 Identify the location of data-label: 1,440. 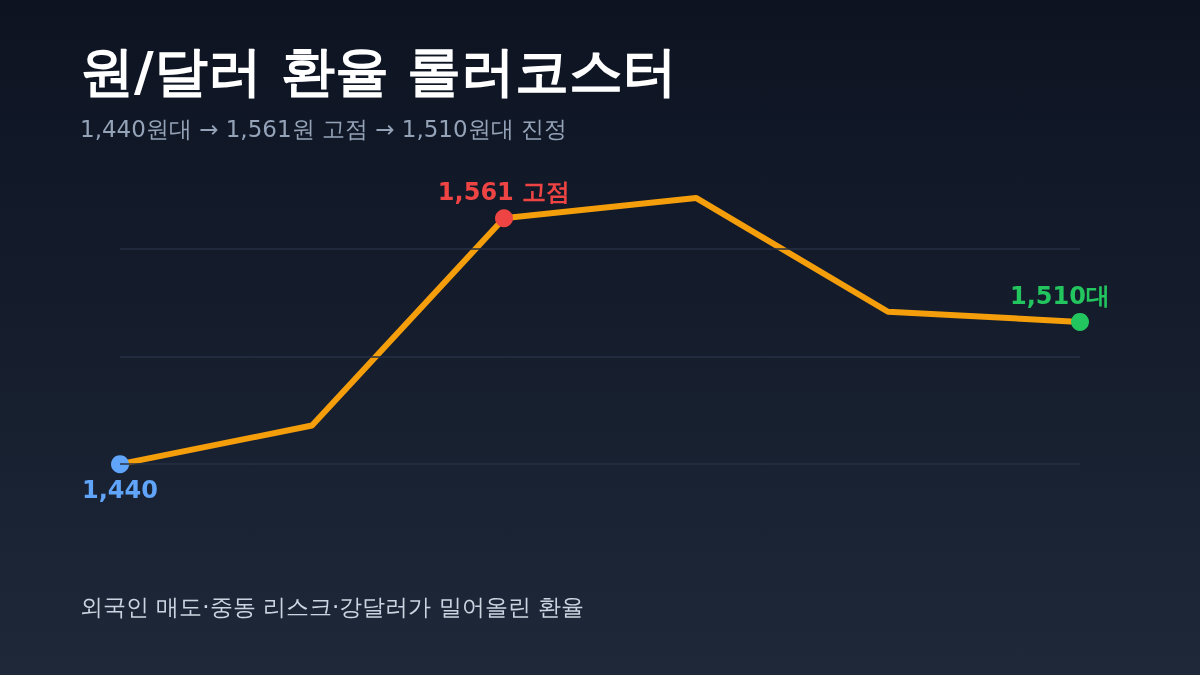
(120, 490).